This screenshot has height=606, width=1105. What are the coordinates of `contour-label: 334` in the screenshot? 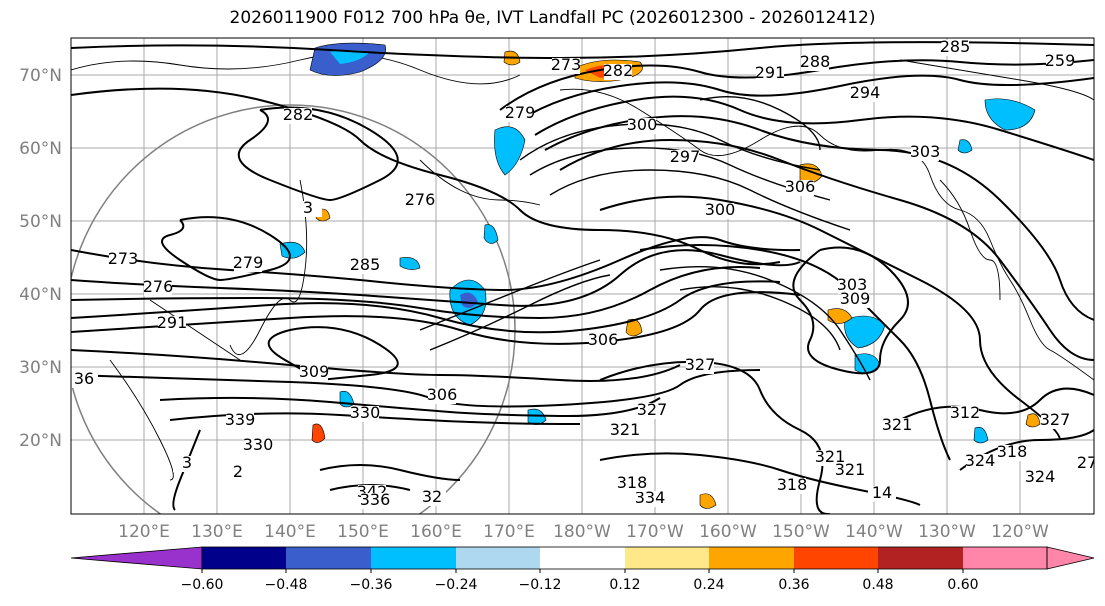 It's located at (650, 497).